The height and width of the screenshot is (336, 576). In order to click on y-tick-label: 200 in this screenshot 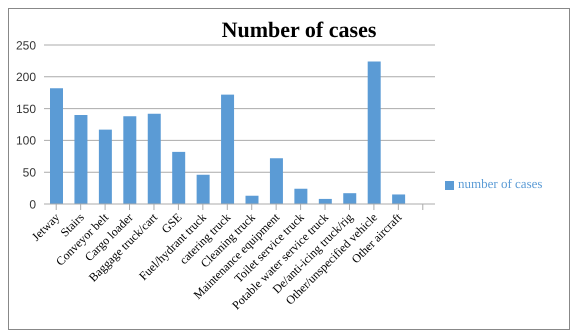, I will do `click(26, 77)`.